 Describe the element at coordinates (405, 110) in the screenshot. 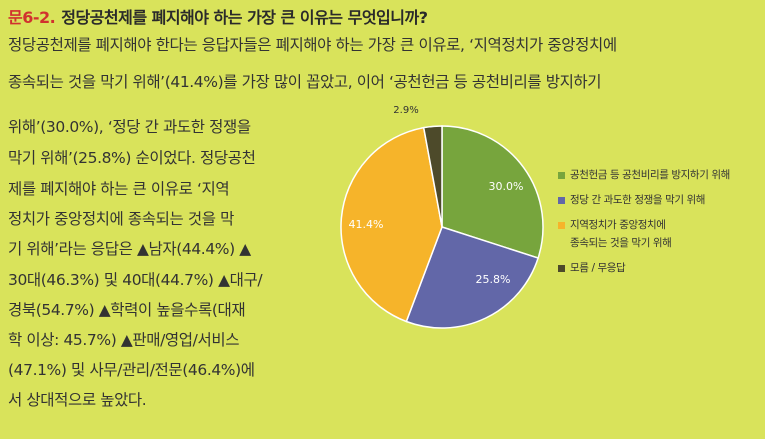

I see `slice-data-label: 2.9%` at that location.